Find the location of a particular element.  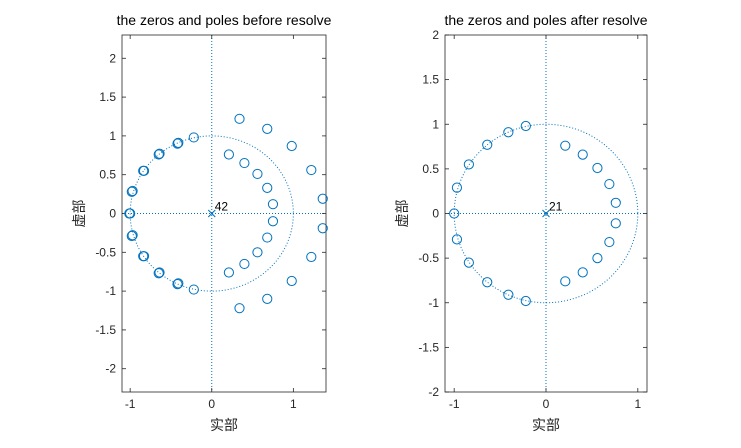

chart-title-before: the zeros and poles before resolve is located at coordinates (224, 20).